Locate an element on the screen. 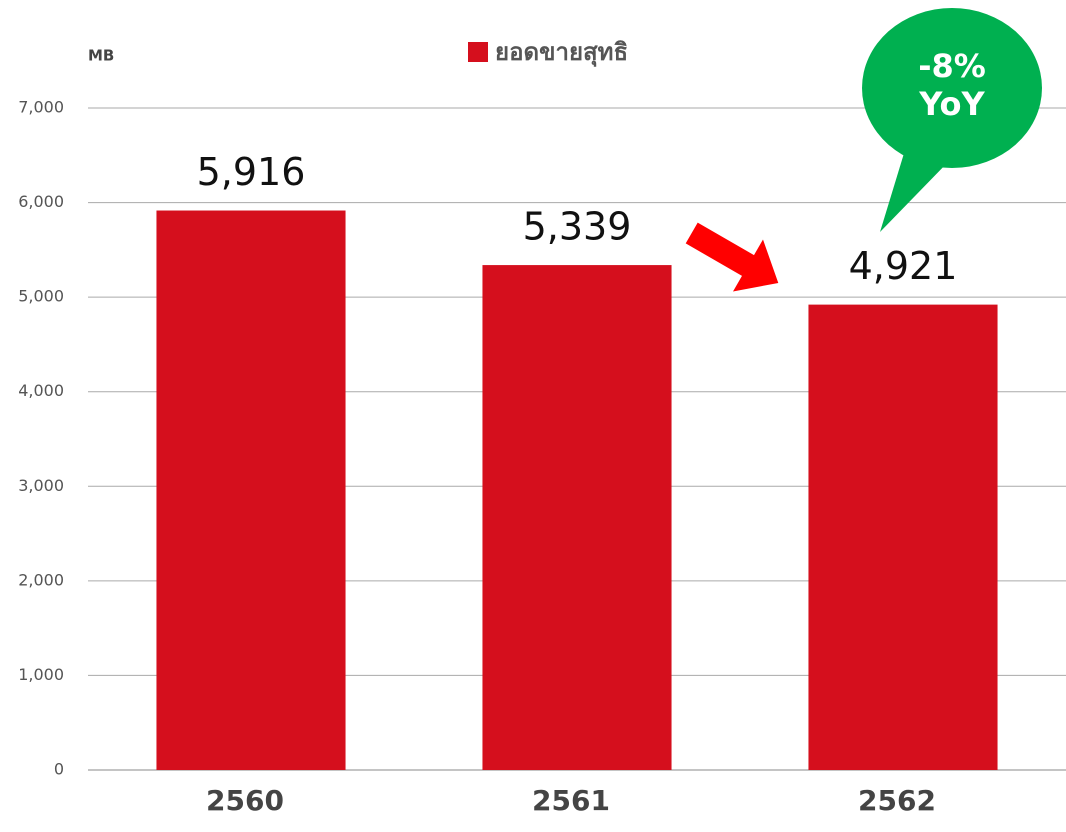  callout-bubble is located at coordinates (952, 88).